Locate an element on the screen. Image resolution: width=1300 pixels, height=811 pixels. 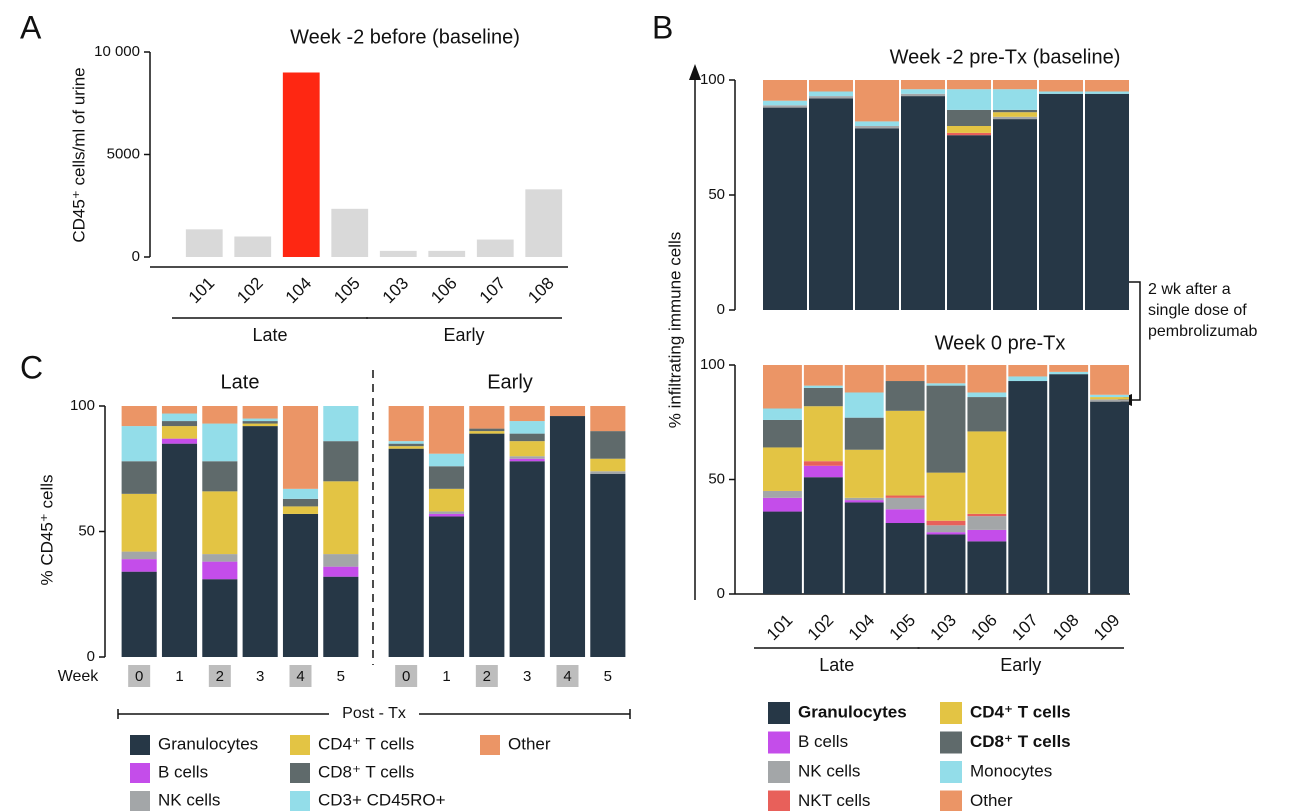
group-label: Late is located at coordinates (269, 335).